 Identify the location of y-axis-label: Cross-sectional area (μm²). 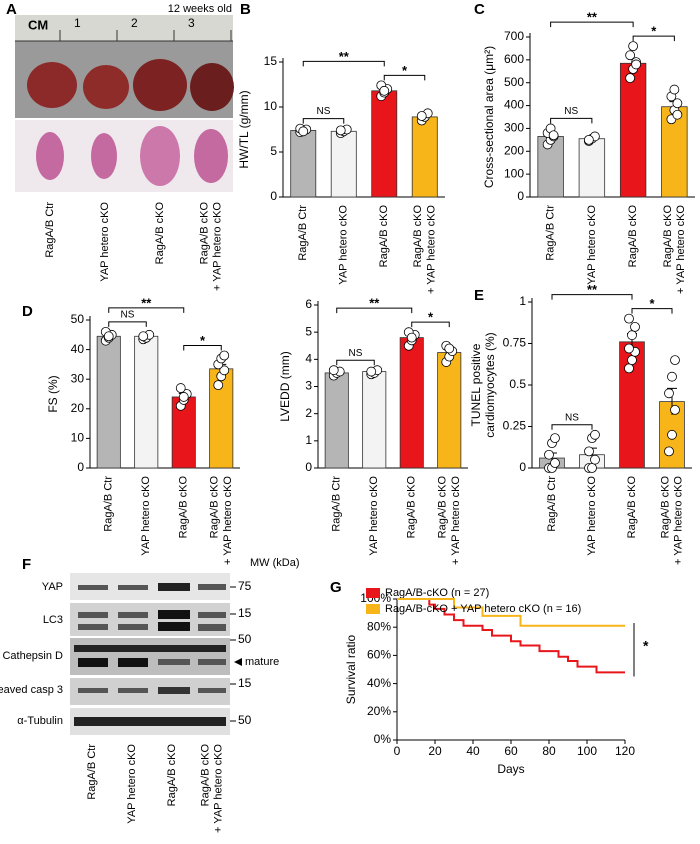
(489, 117).